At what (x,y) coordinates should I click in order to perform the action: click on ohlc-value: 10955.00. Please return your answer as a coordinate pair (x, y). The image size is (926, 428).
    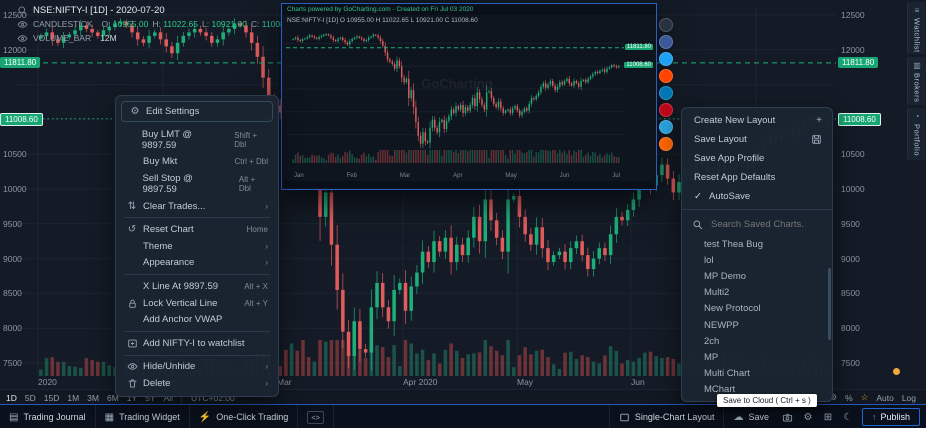
    Looking at the image, I should click on (129, 23).